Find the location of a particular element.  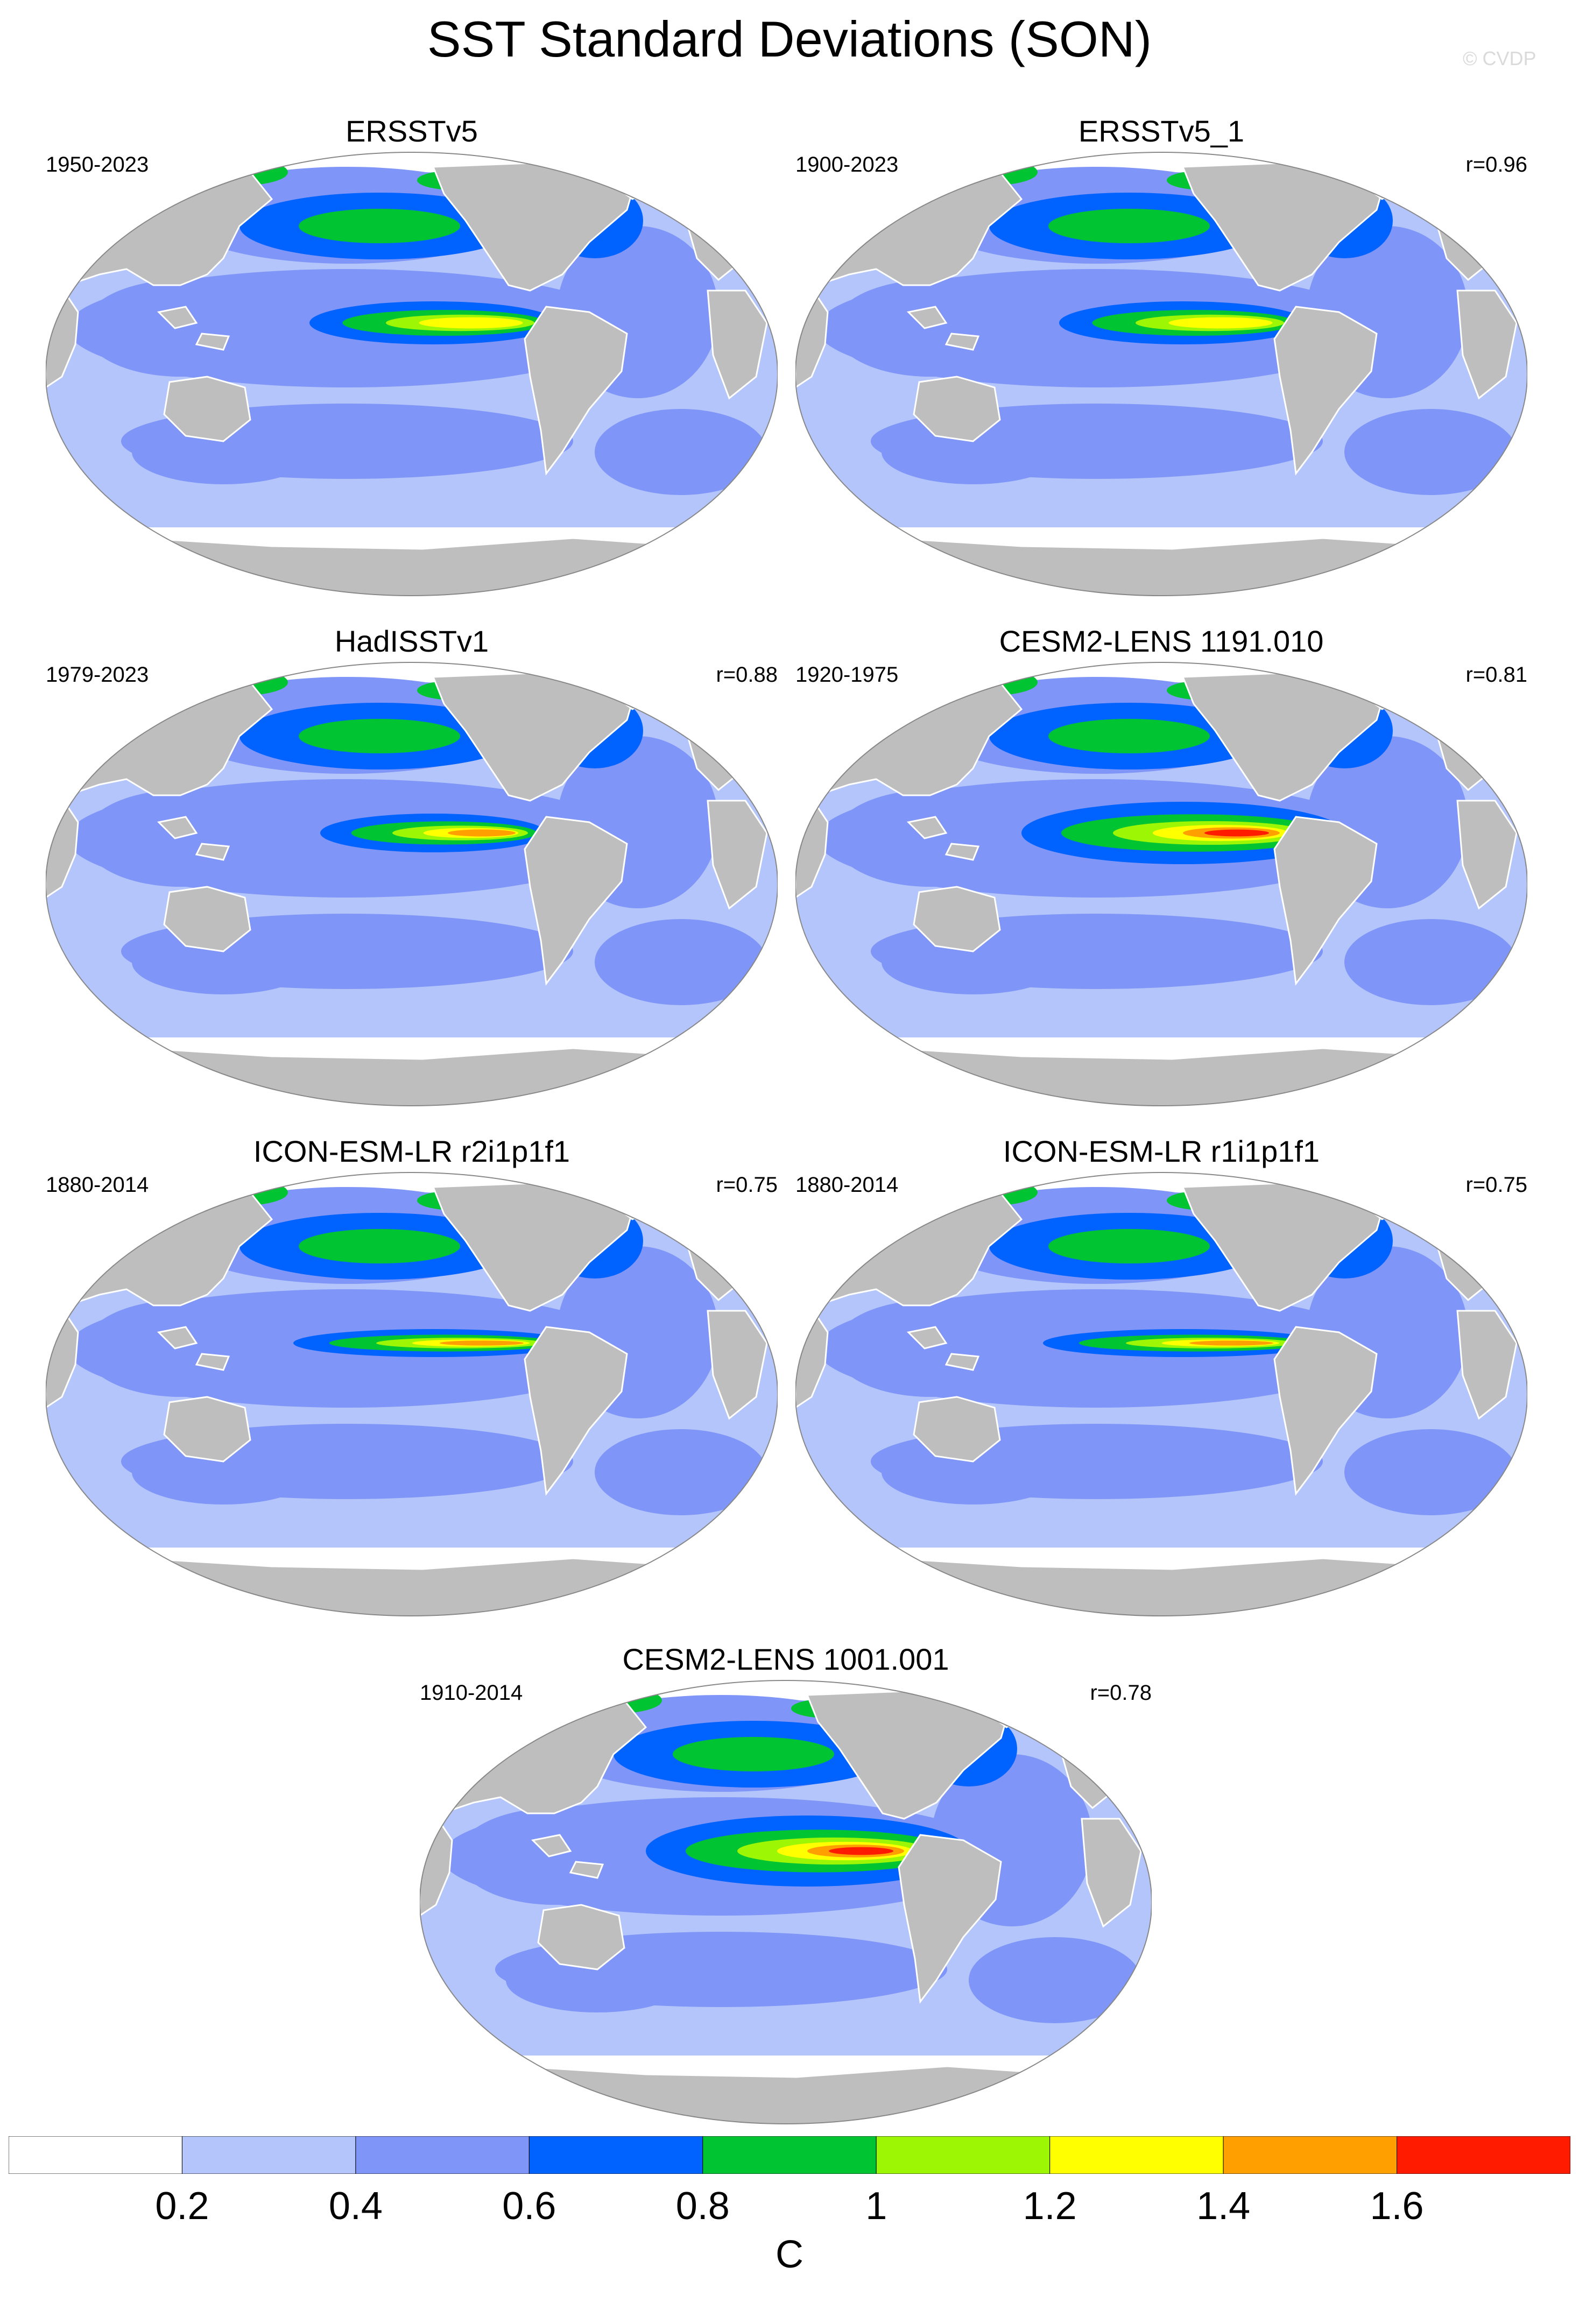

panel-years: 1979-2023 is located at coordinates (98, 675).